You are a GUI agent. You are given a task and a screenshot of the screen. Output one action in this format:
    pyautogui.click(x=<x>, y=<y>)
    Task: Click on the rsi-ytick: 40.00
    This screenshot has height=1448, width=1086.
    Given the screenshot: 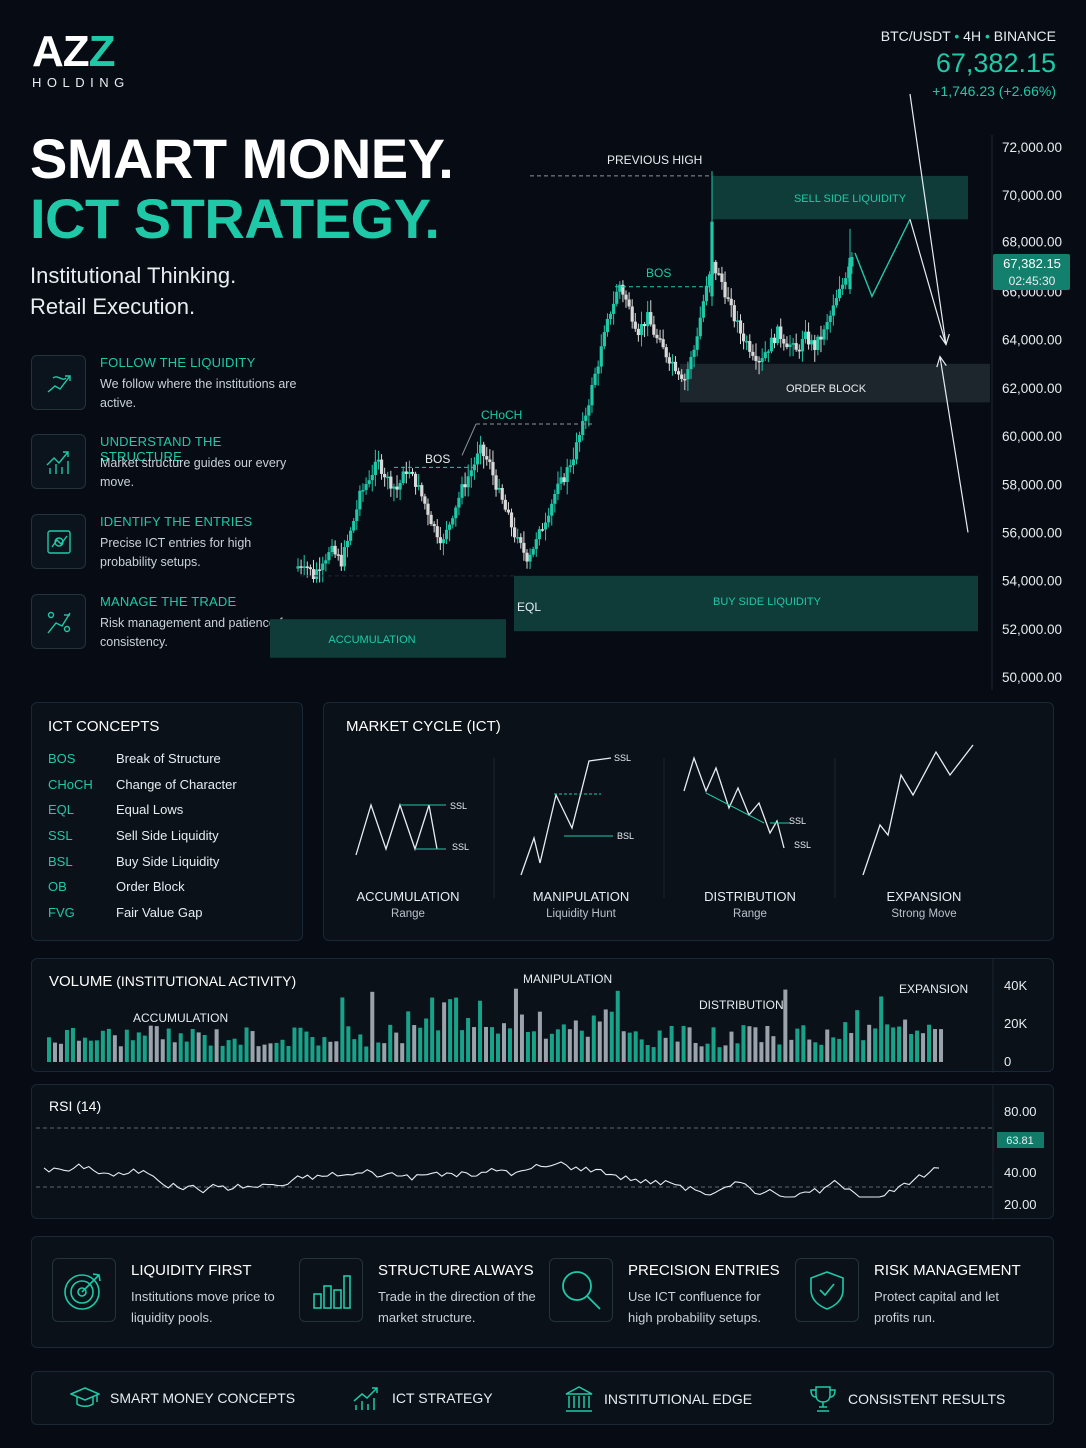 What is the action you would take?
    pyautogui.click(x=1020, y=1172)
    